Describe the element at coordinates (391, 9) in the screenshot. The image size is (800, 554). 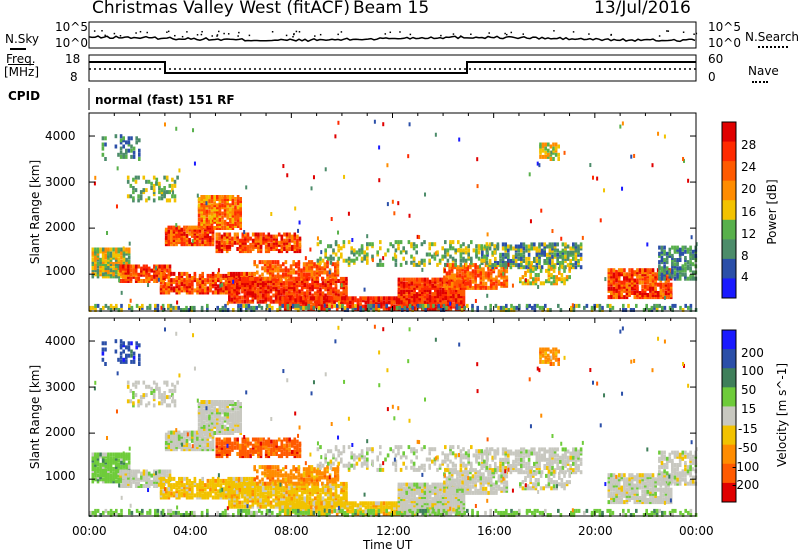
I see `beam-title: Beam 15` at that location.